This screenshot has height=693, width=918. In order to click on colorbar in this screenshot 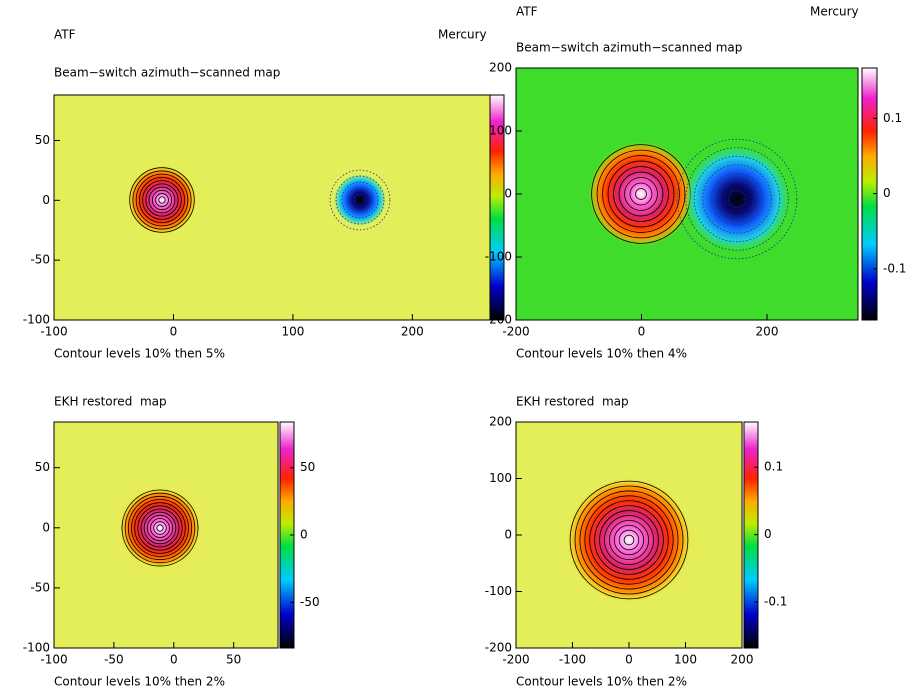, I will do `click(497, 207)`.